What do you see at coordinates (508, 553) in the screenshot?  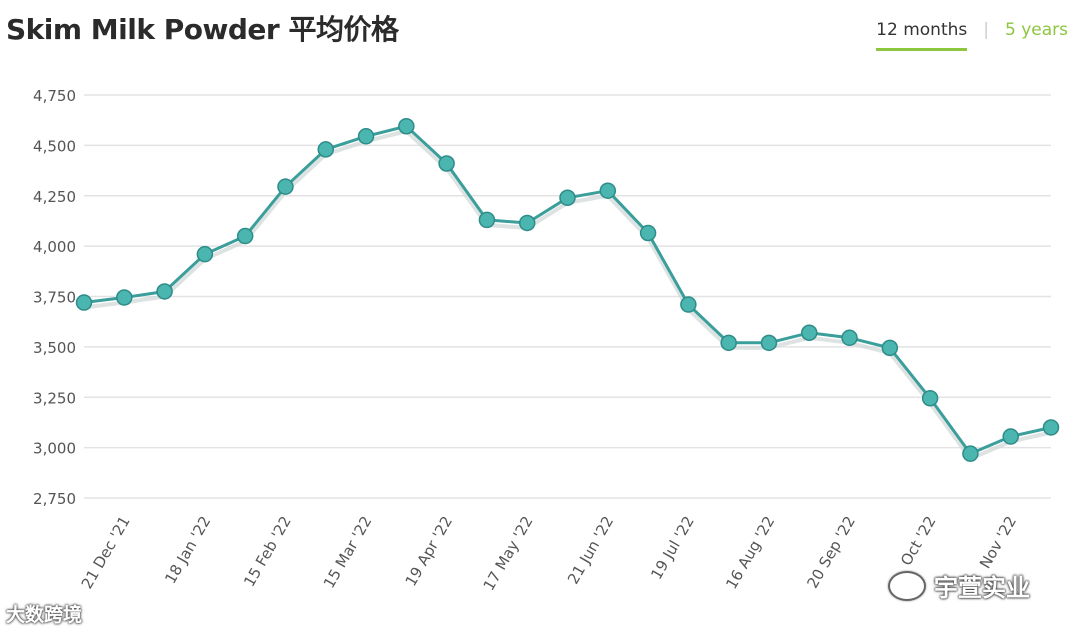 I see `x-tick-label: 17 May '22` at bounding box center [508, 553].